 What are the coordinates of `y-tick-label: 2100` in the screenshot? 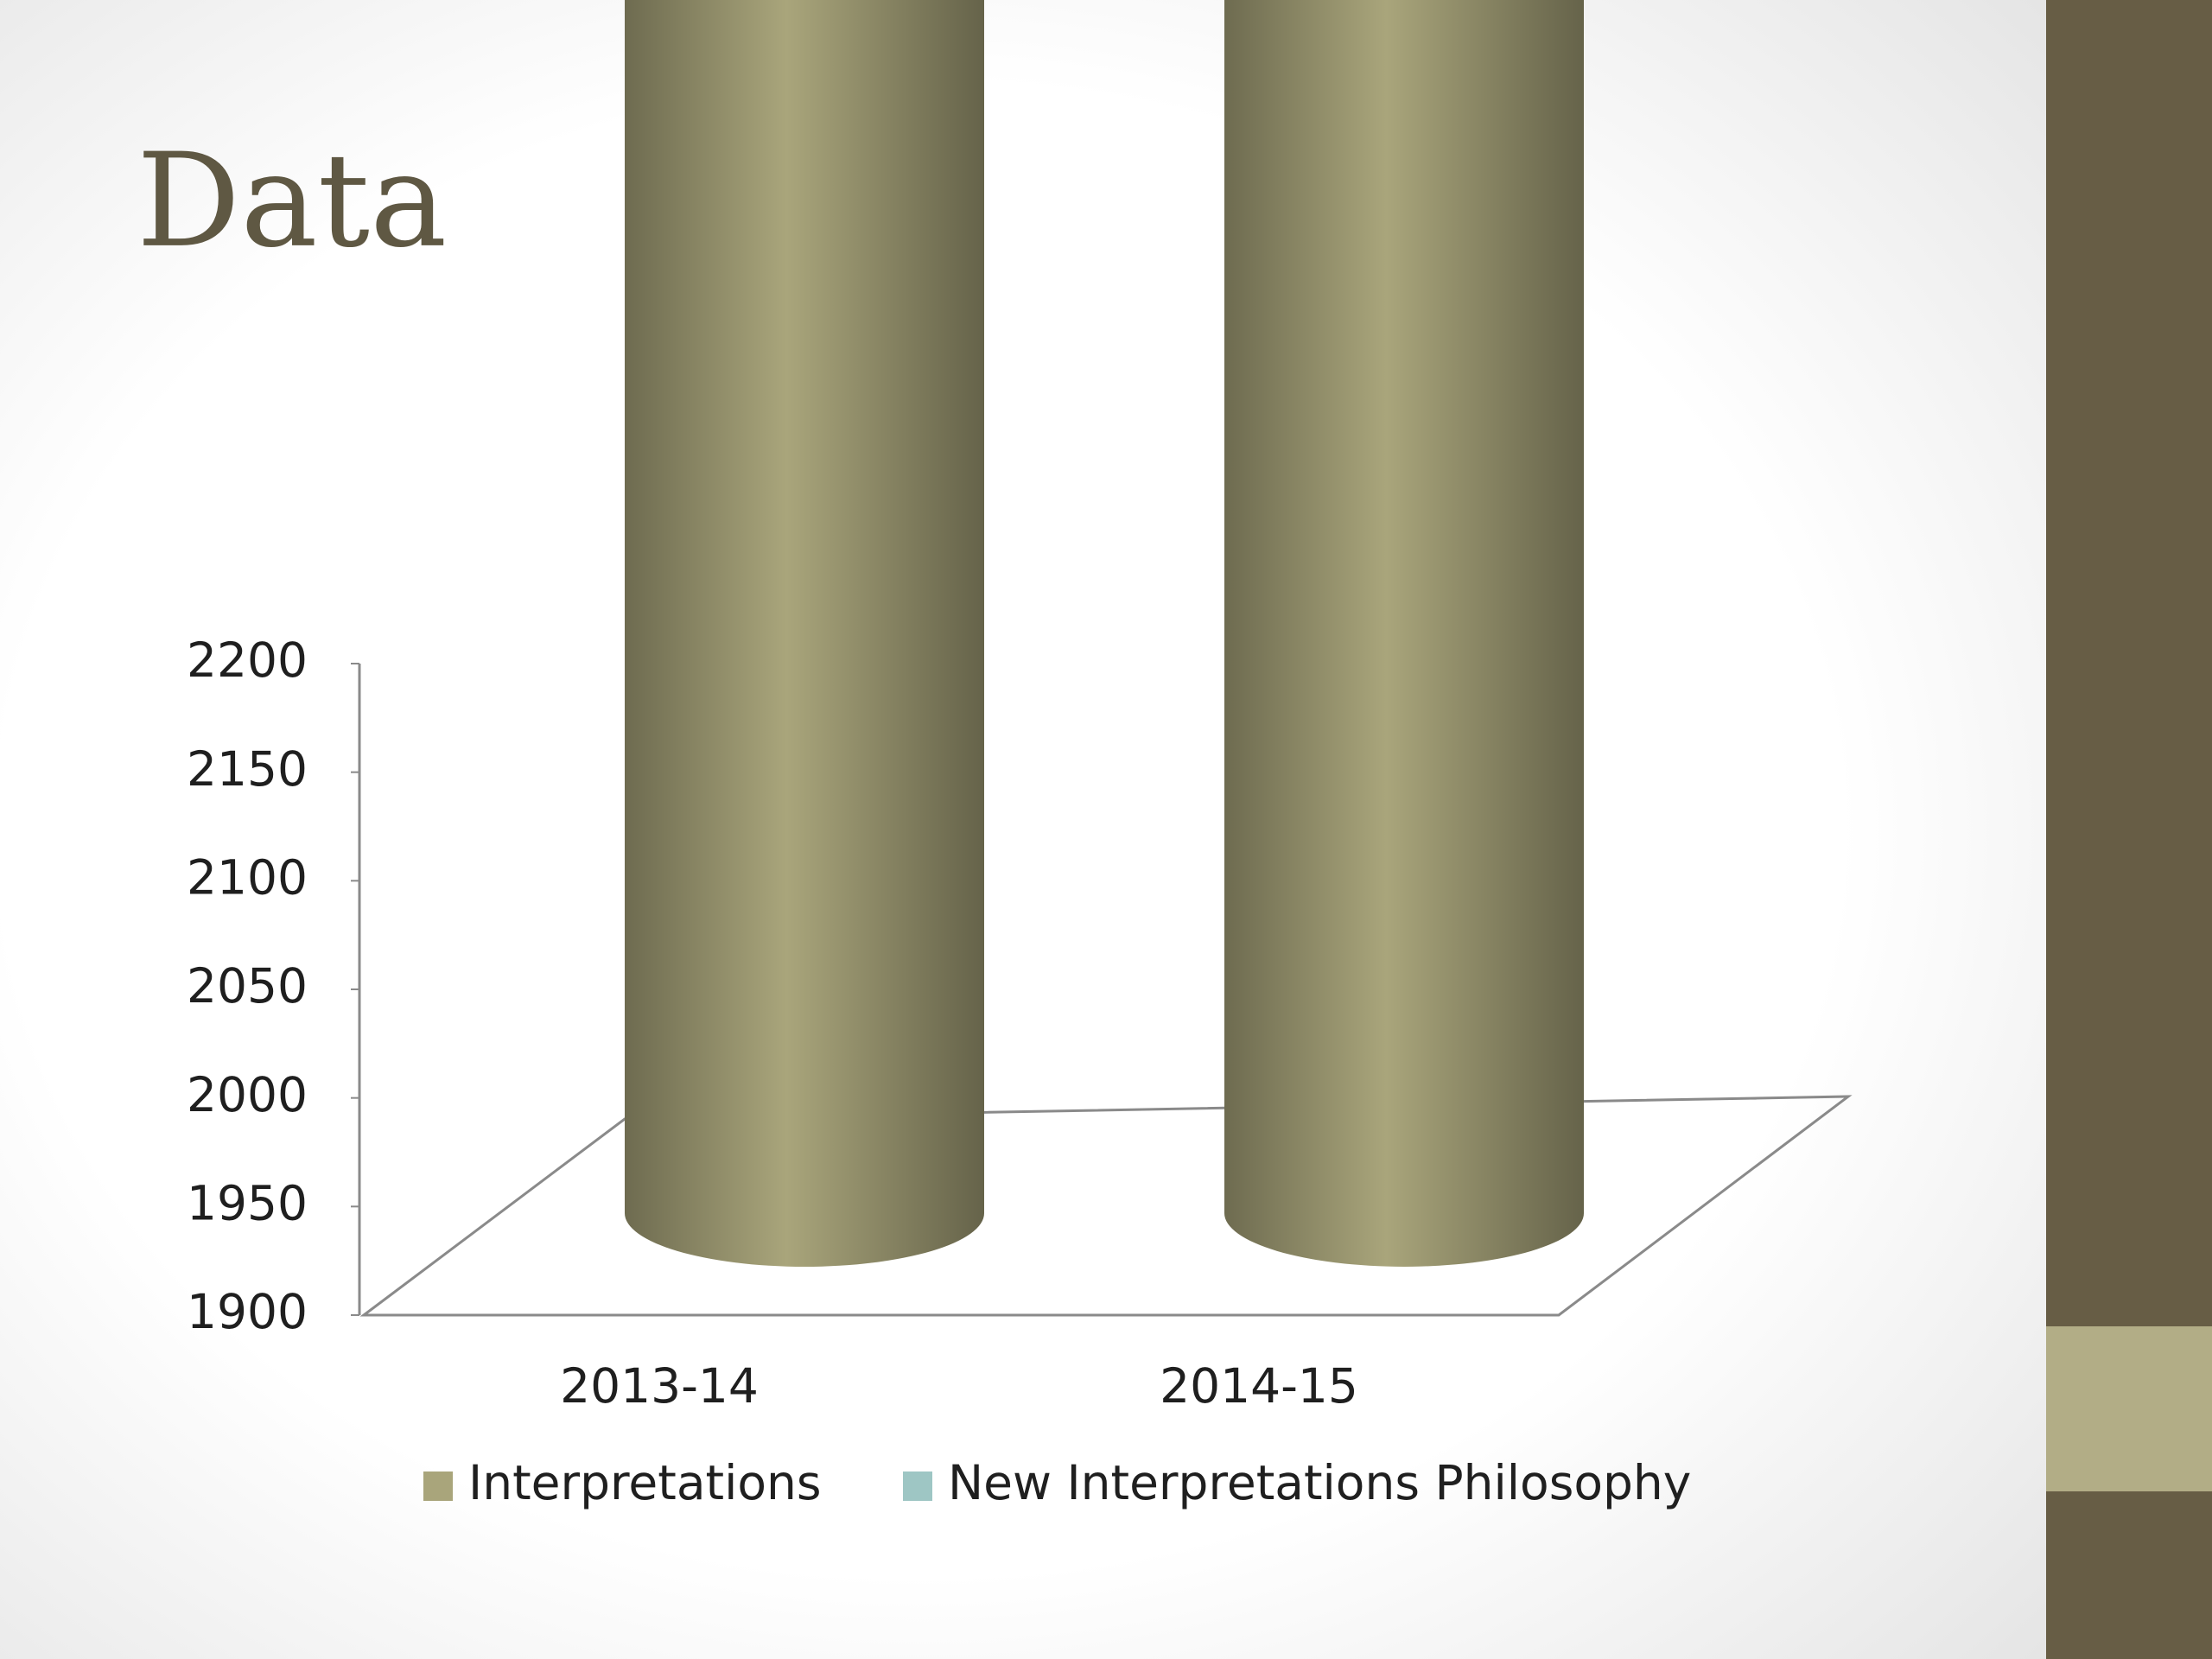 It's located at (247, 877).